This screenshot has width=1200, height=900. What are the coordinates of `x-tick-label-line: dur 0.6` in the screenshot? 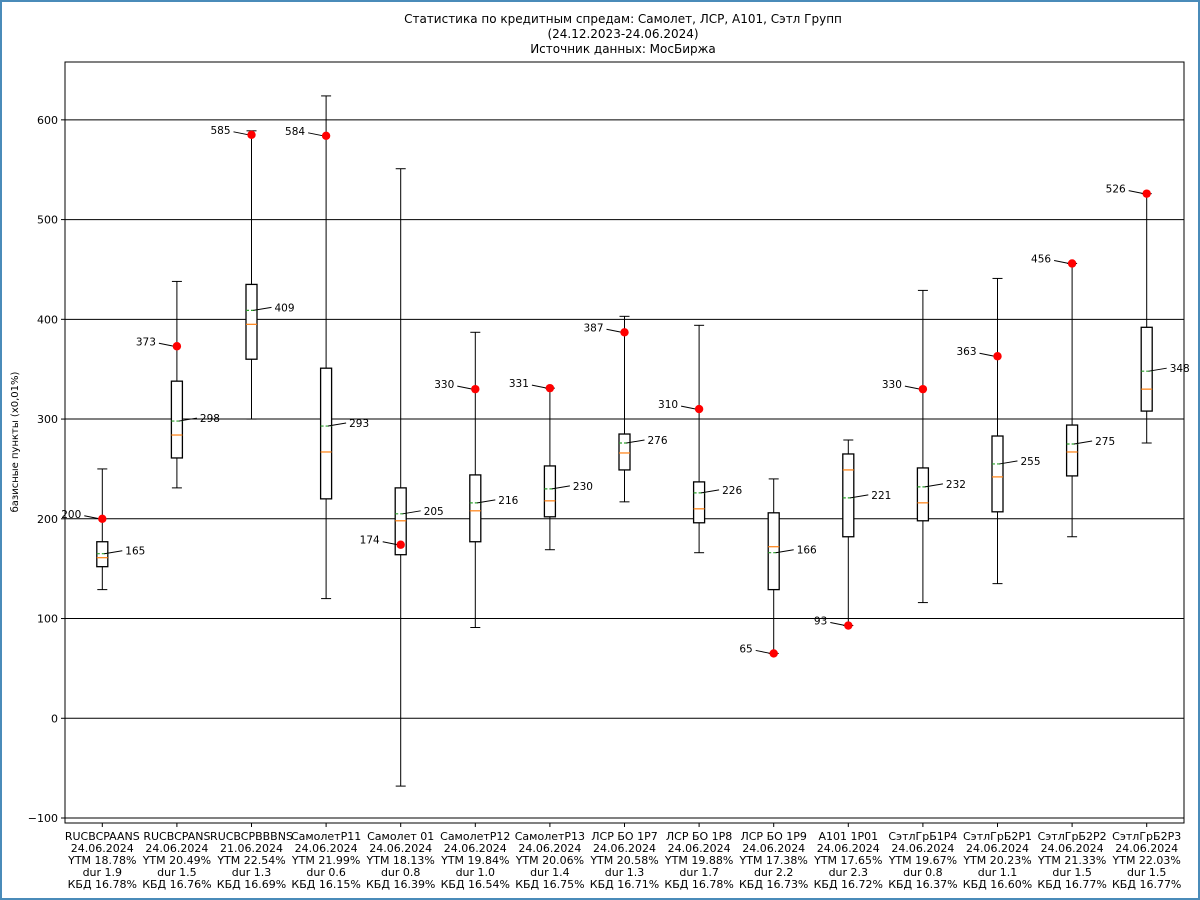 It's located at (325, 872).